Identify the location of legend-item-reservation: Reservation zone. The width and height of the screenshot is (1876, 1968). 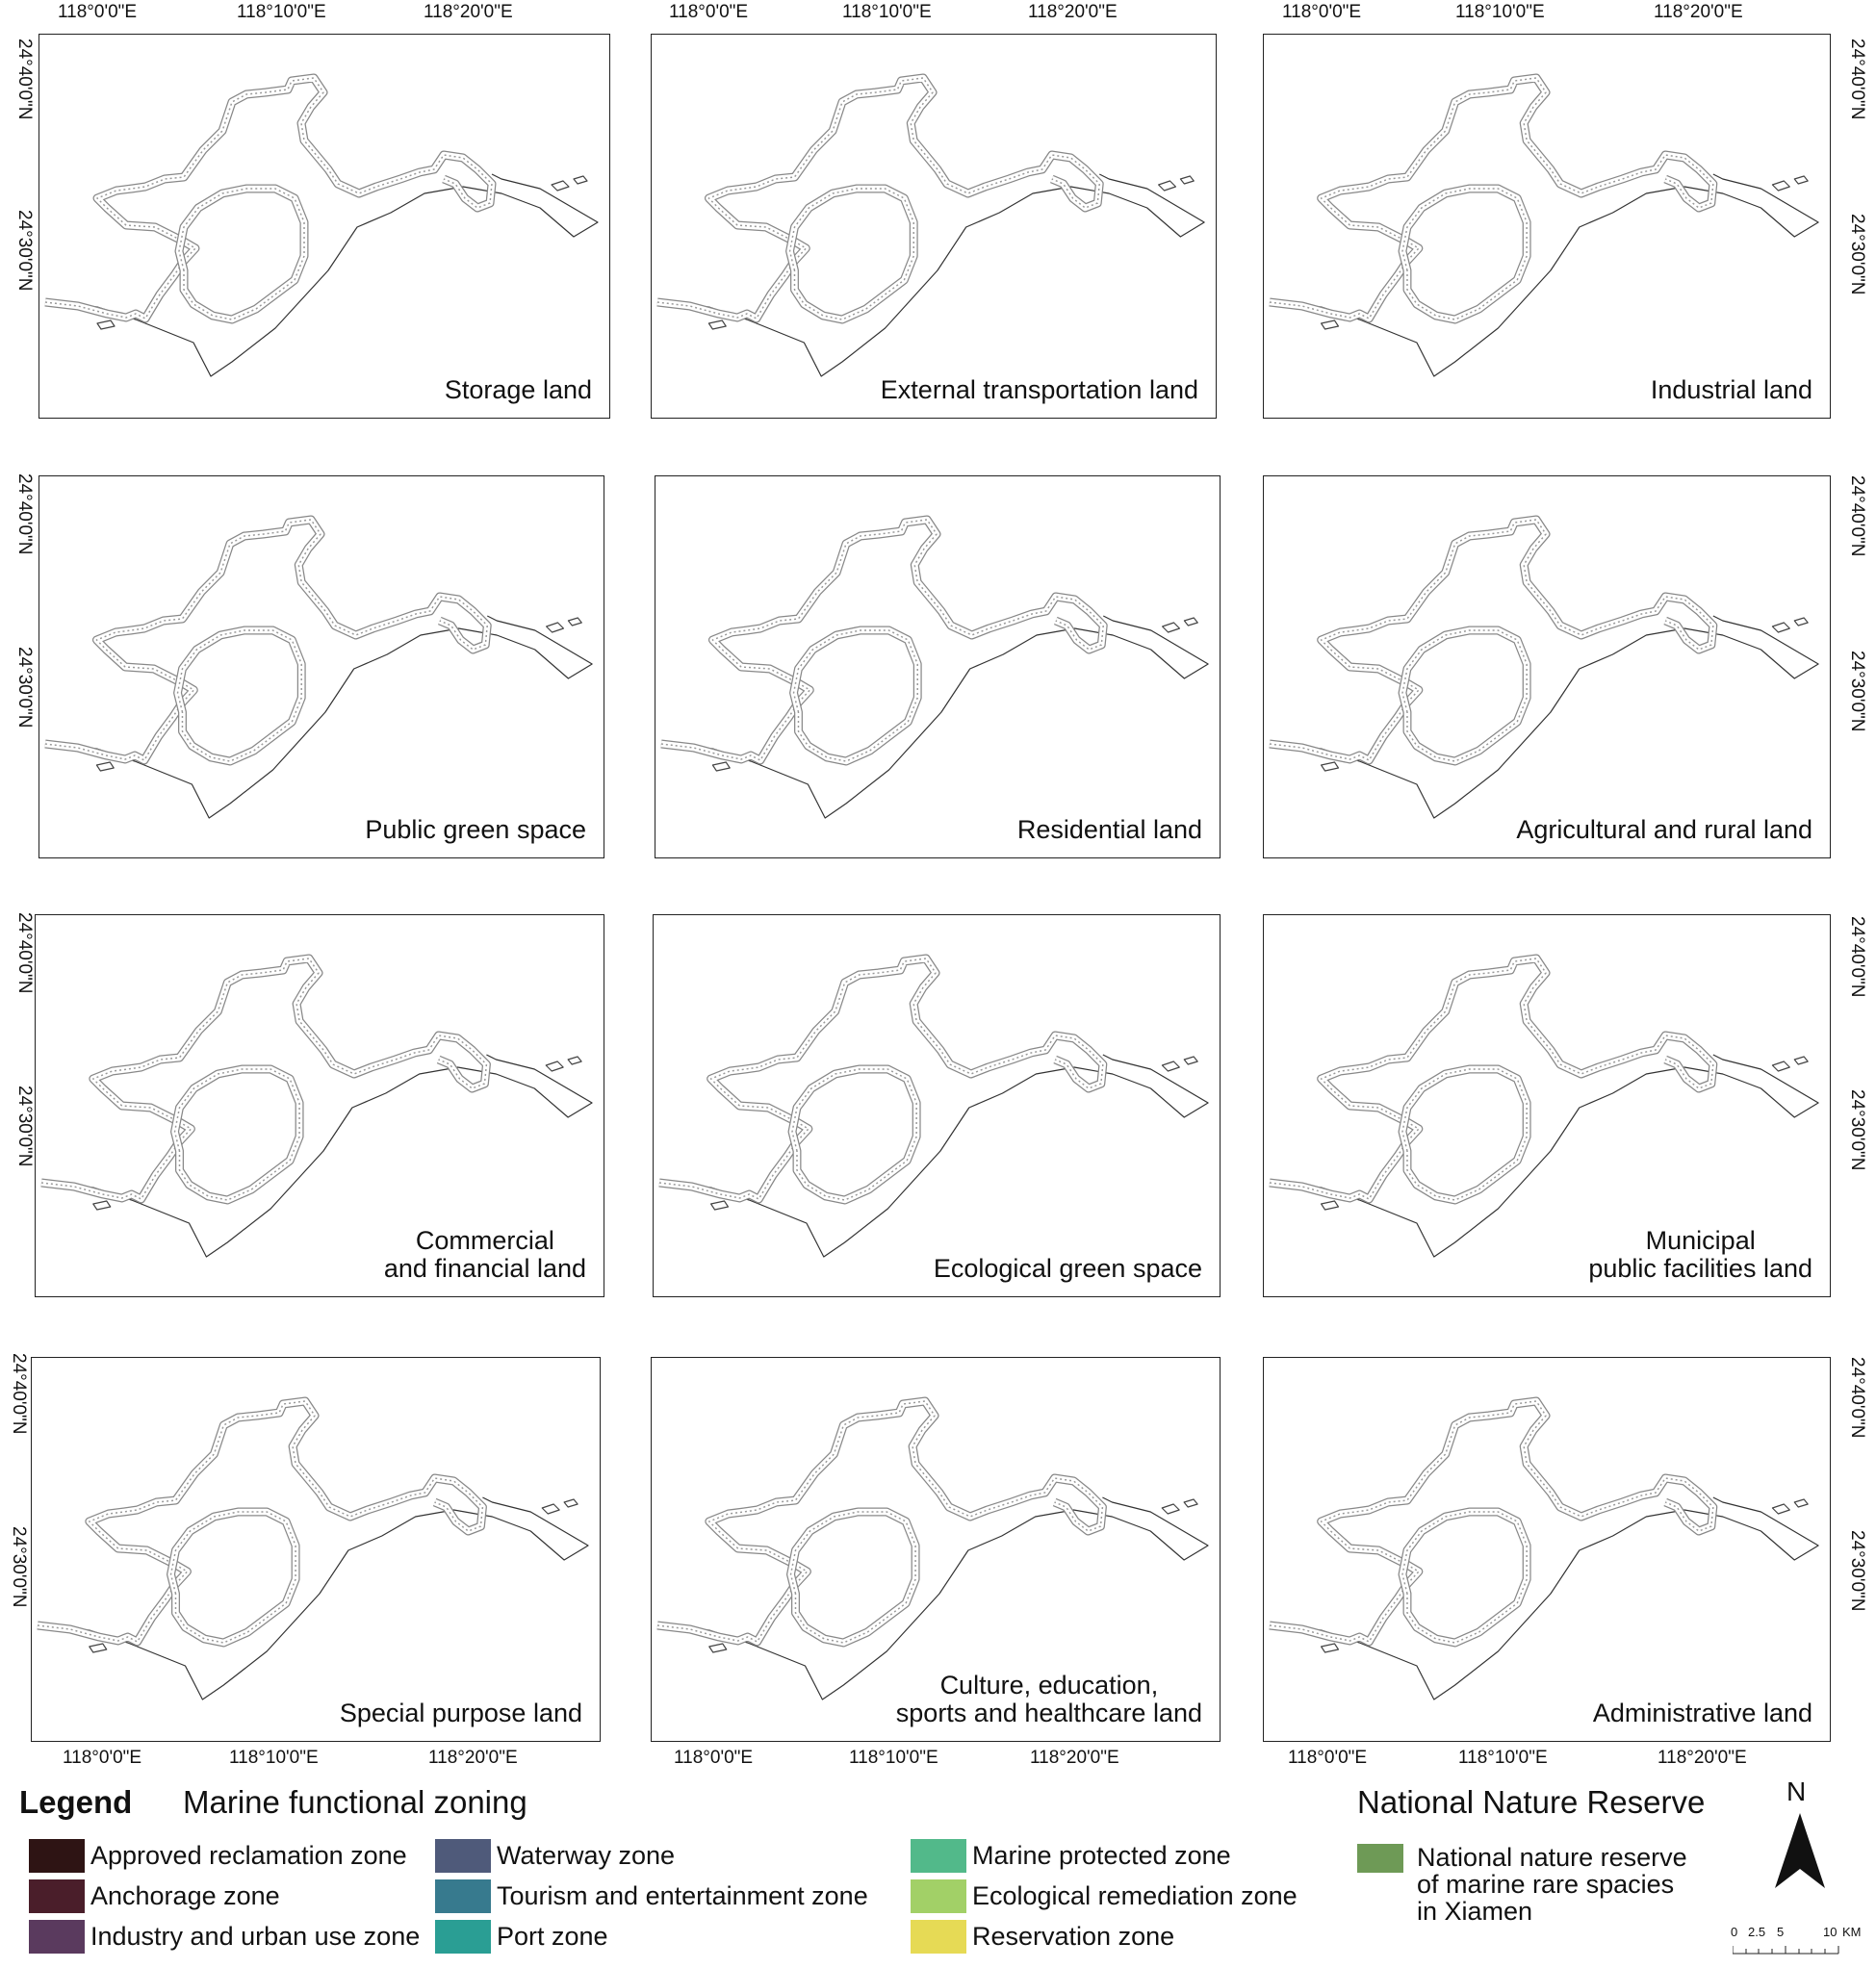
(1042, 1936).